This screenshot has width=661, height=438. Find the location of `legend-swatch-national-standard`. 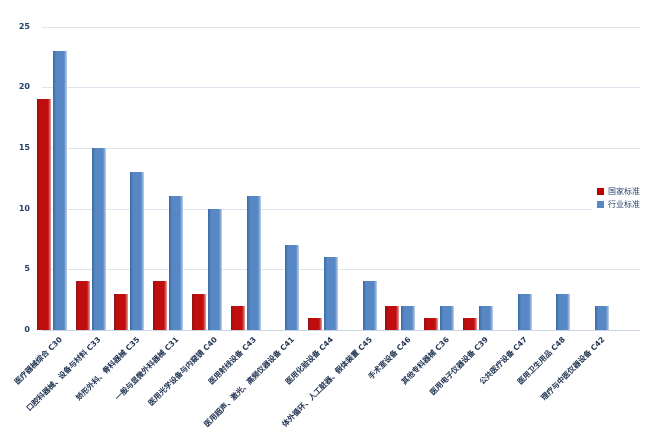

legend-swatch-national-standard is located at coordinates (600, 191).